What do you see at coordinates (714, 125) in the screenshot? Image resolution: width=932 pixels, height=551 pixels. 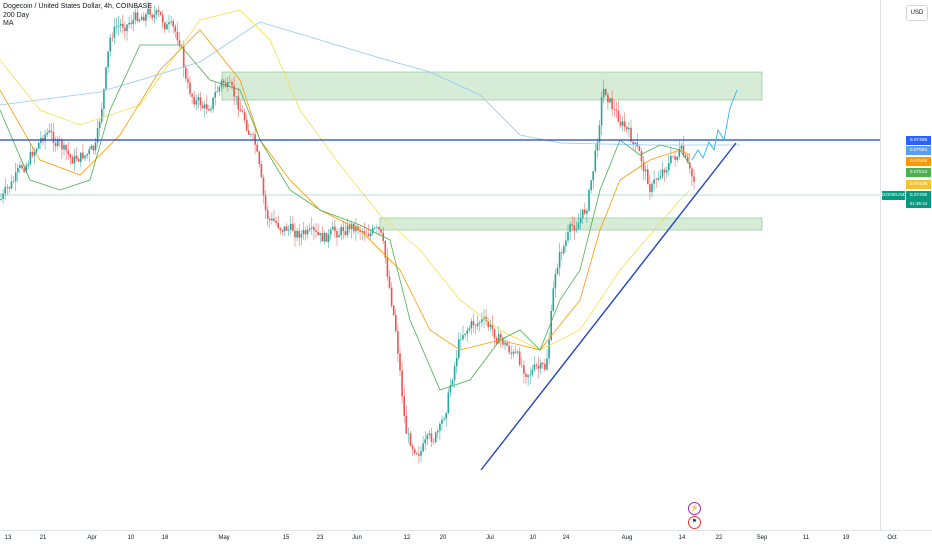 I see `projected-path` at bounding box center [714, 125].